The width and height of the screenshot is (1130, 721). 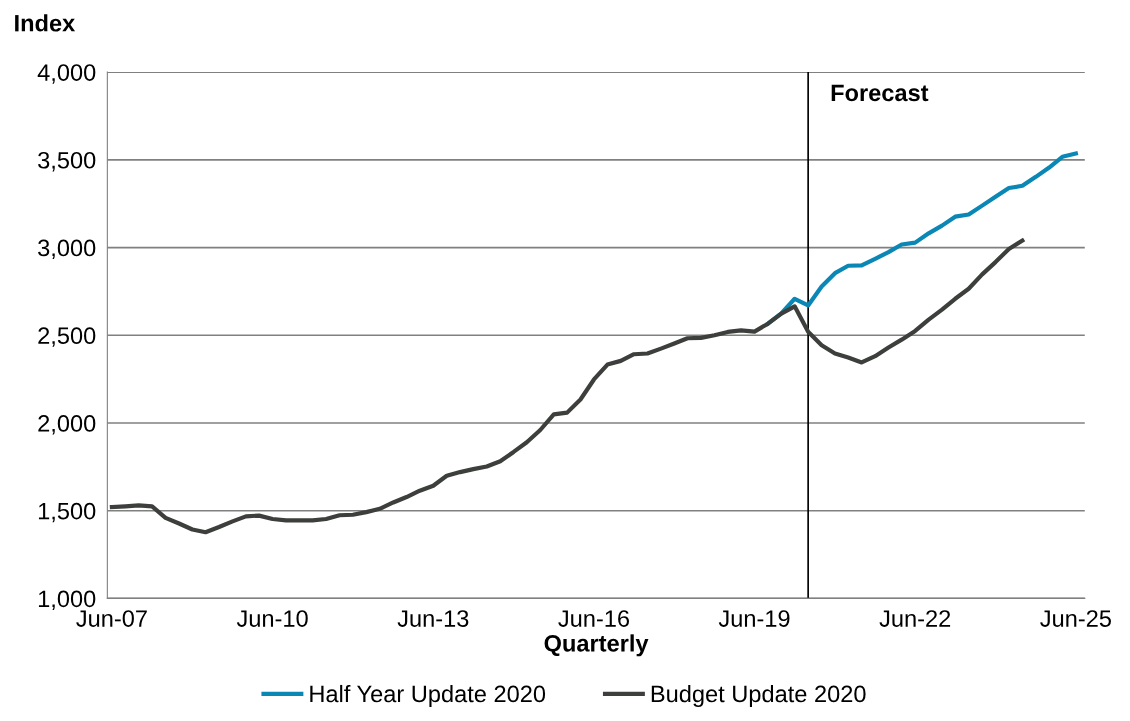 What do you see at coordinates (594, 618) in the screenshot?
I see `x-tick-label: Jun-16` at bounding box center [594, 618].